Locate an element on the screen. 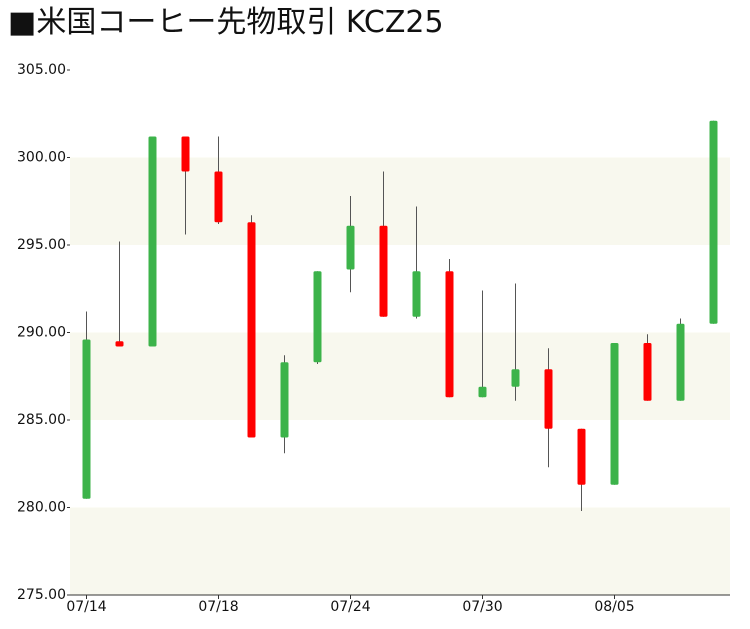 This screenshot has width=750, height=629. y-tick-label: 275.00 is located at coordinates (41, 595).